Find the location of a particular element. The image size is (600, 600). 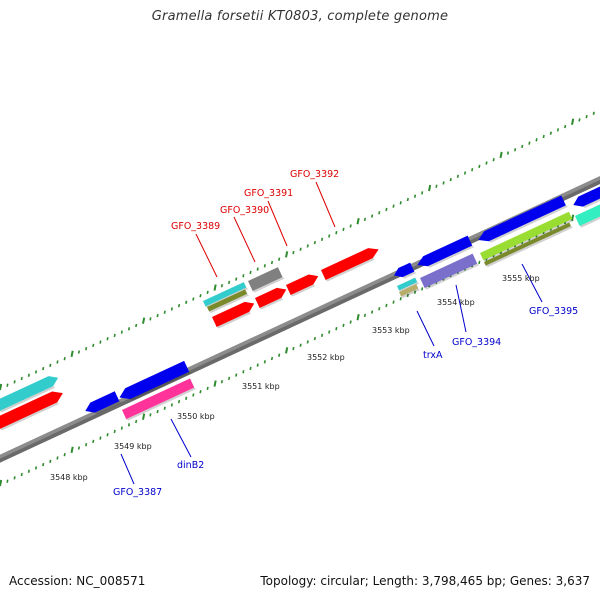

gene-label-gfo-3387: GFO_3387 is located at coordinates (137, 492).